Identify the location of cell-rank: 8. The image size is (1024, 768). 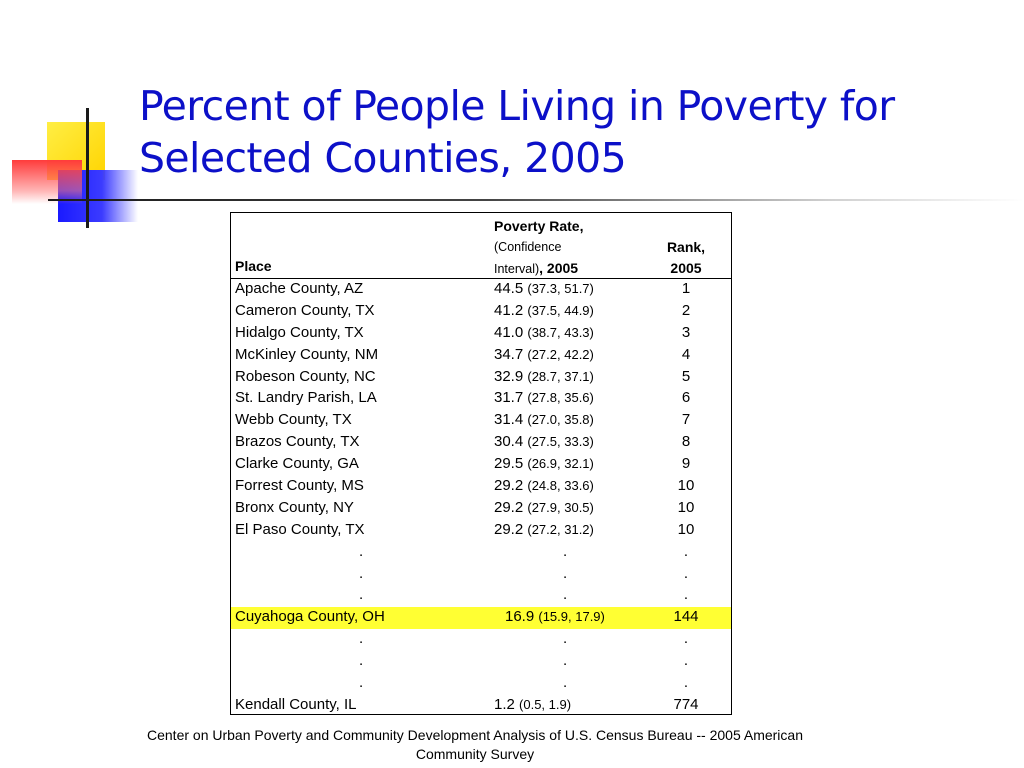
(686, 442).